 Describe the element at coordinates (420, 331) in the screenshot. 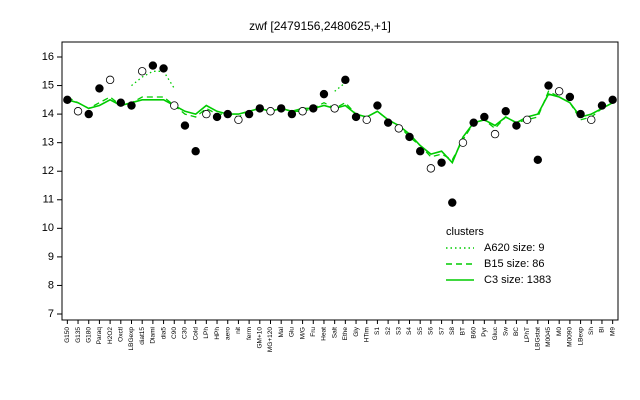

I see `x-tick-label: S5` at that location.